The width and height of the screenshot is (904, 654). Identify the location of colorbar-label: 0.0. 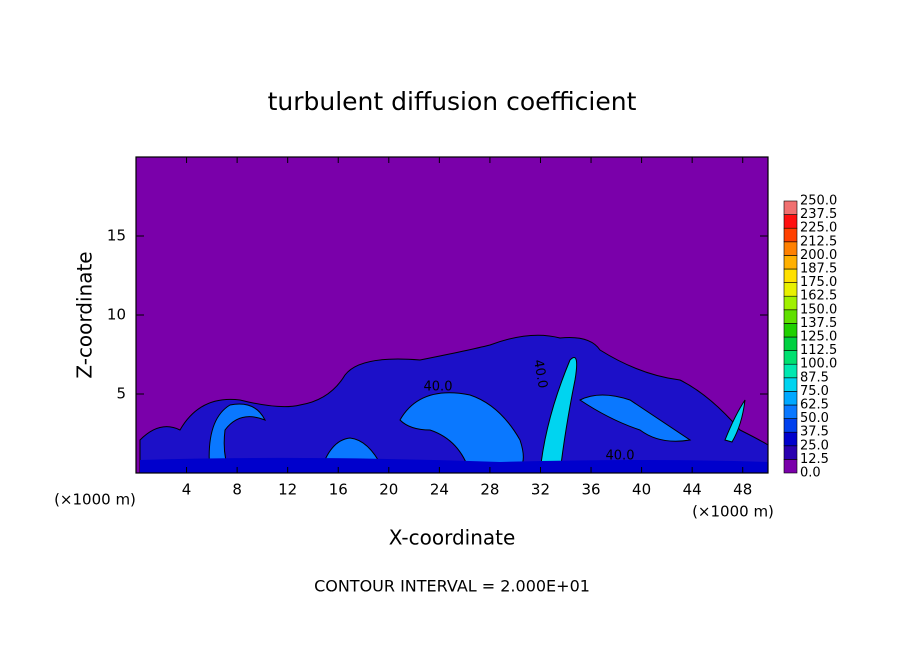
(810, 473).